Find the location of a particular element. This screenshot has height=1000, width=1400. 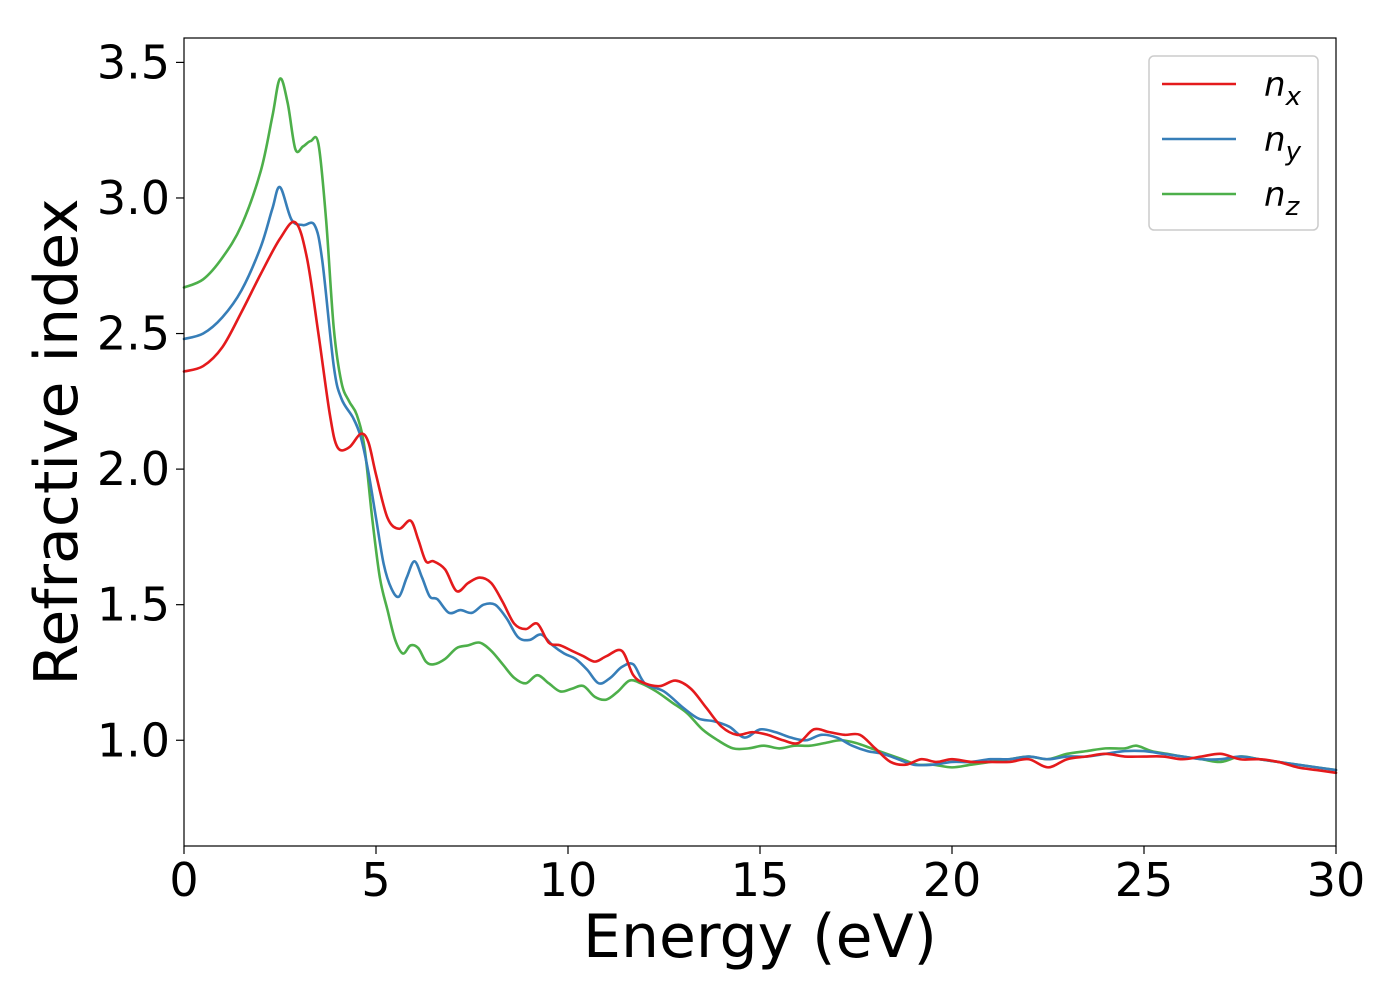

legend-label-subscript: z is located at coordinates (1293, 207).